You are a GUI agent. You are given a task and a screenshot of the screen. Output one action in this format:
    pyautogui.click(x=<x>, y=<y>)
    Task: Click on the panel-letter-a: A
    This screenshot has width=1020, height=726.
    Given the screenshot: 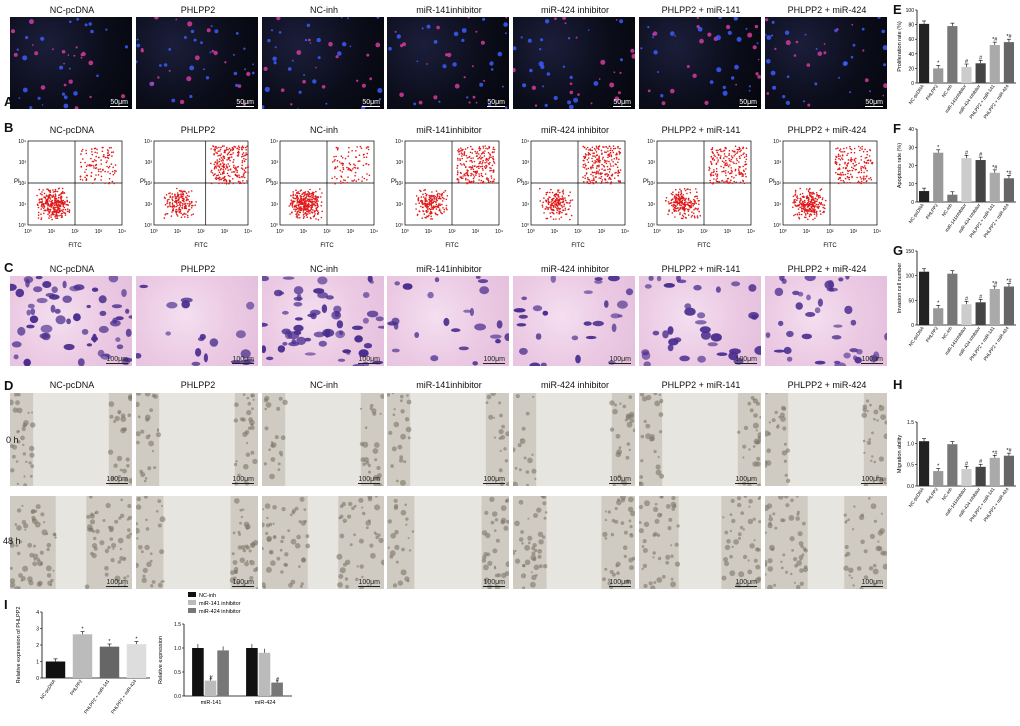 What is the action you would take?
    pyautogui.click(x=9, y=101)
    